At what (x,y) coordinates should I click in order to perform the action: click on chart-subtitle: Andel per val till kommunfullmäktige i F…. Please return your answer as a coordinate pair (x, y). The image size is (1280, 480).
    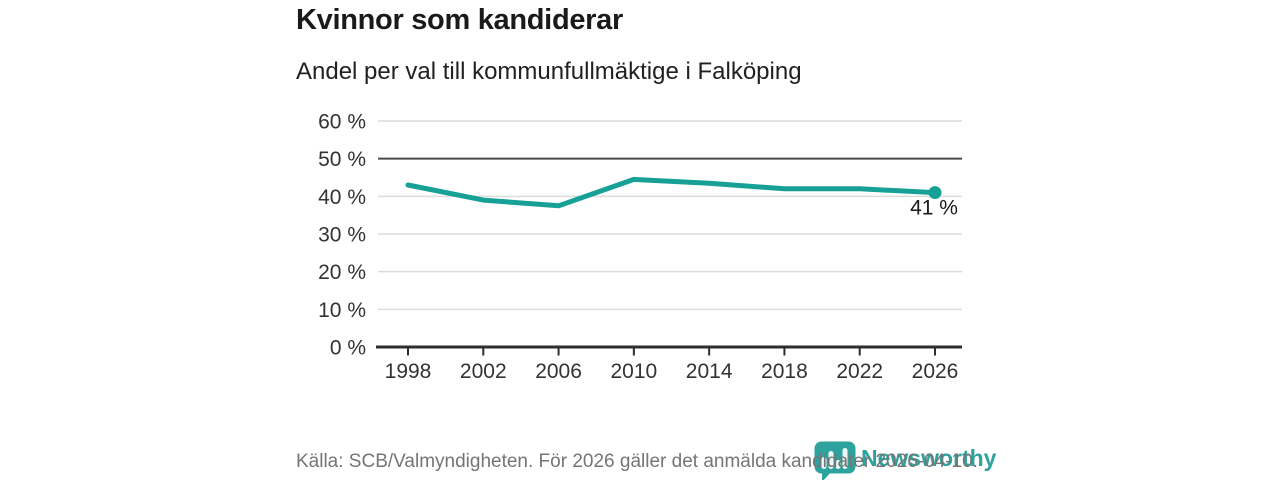
    Looking at the image, I should click on (549, 71).